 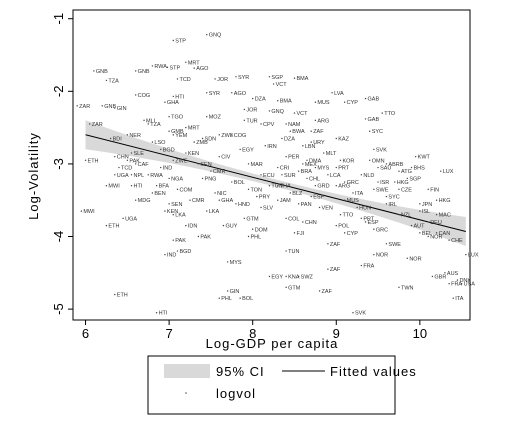 What do you see at coordinates (368, 267) in the screenshot?
I see `data-point-label: FRA` at bounding box center [368, 267].